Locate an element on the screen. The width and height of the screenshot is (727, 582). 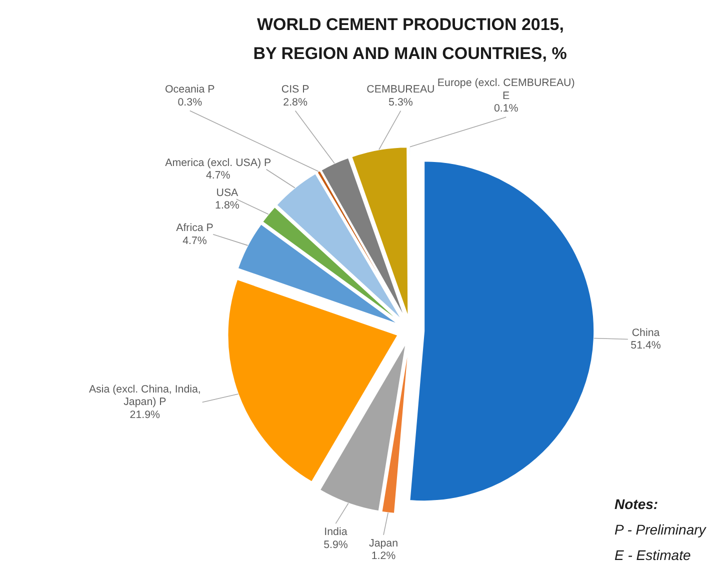
data-label: 5.9% is located at coordinates (336, 544).